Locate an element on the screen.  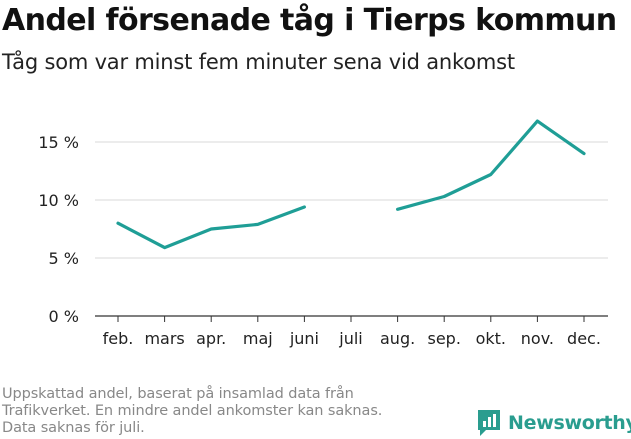
x-tick-label: feb. is located at coordinates (118, 338).